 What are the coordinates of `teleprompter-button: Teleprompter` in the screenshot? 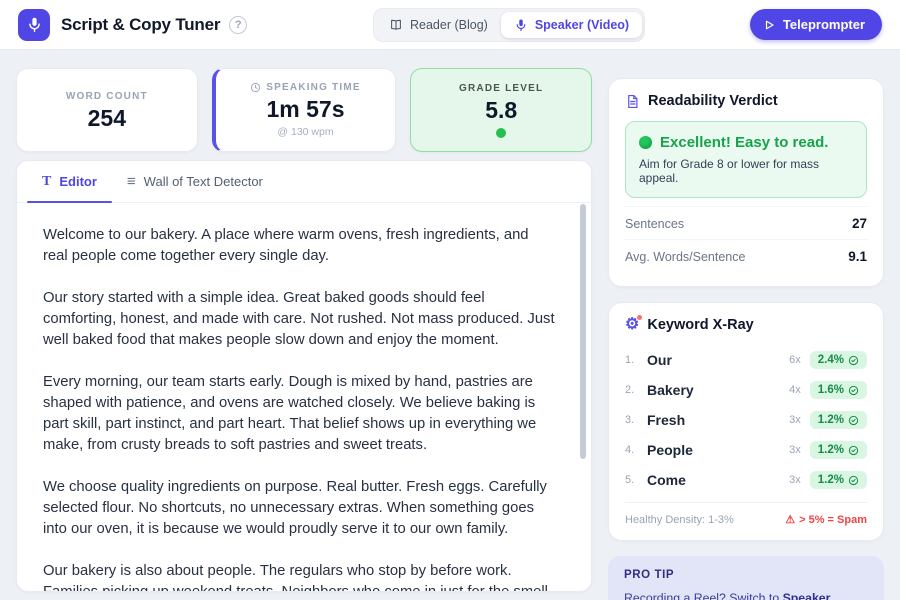 It's located at (815, 24).